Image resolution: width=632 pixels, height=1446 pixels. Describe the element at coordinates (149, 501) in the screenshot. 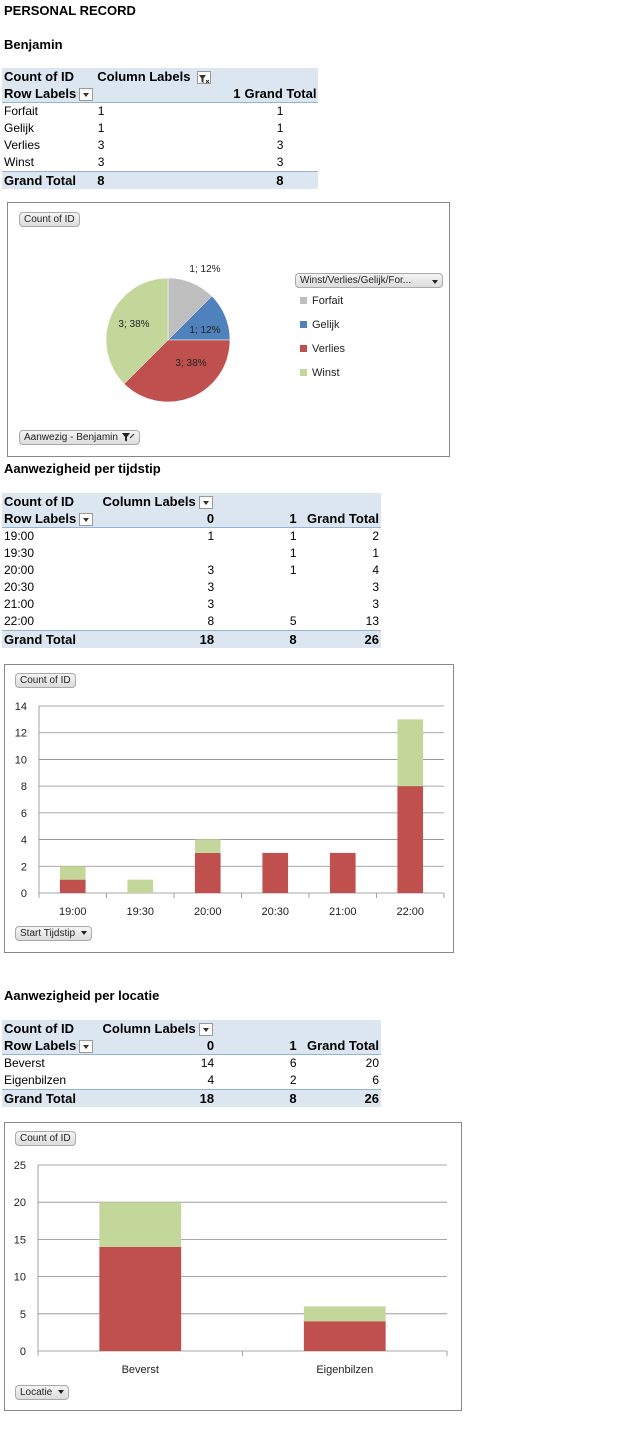

I see `column-labels-text: Column Labels` at that location.